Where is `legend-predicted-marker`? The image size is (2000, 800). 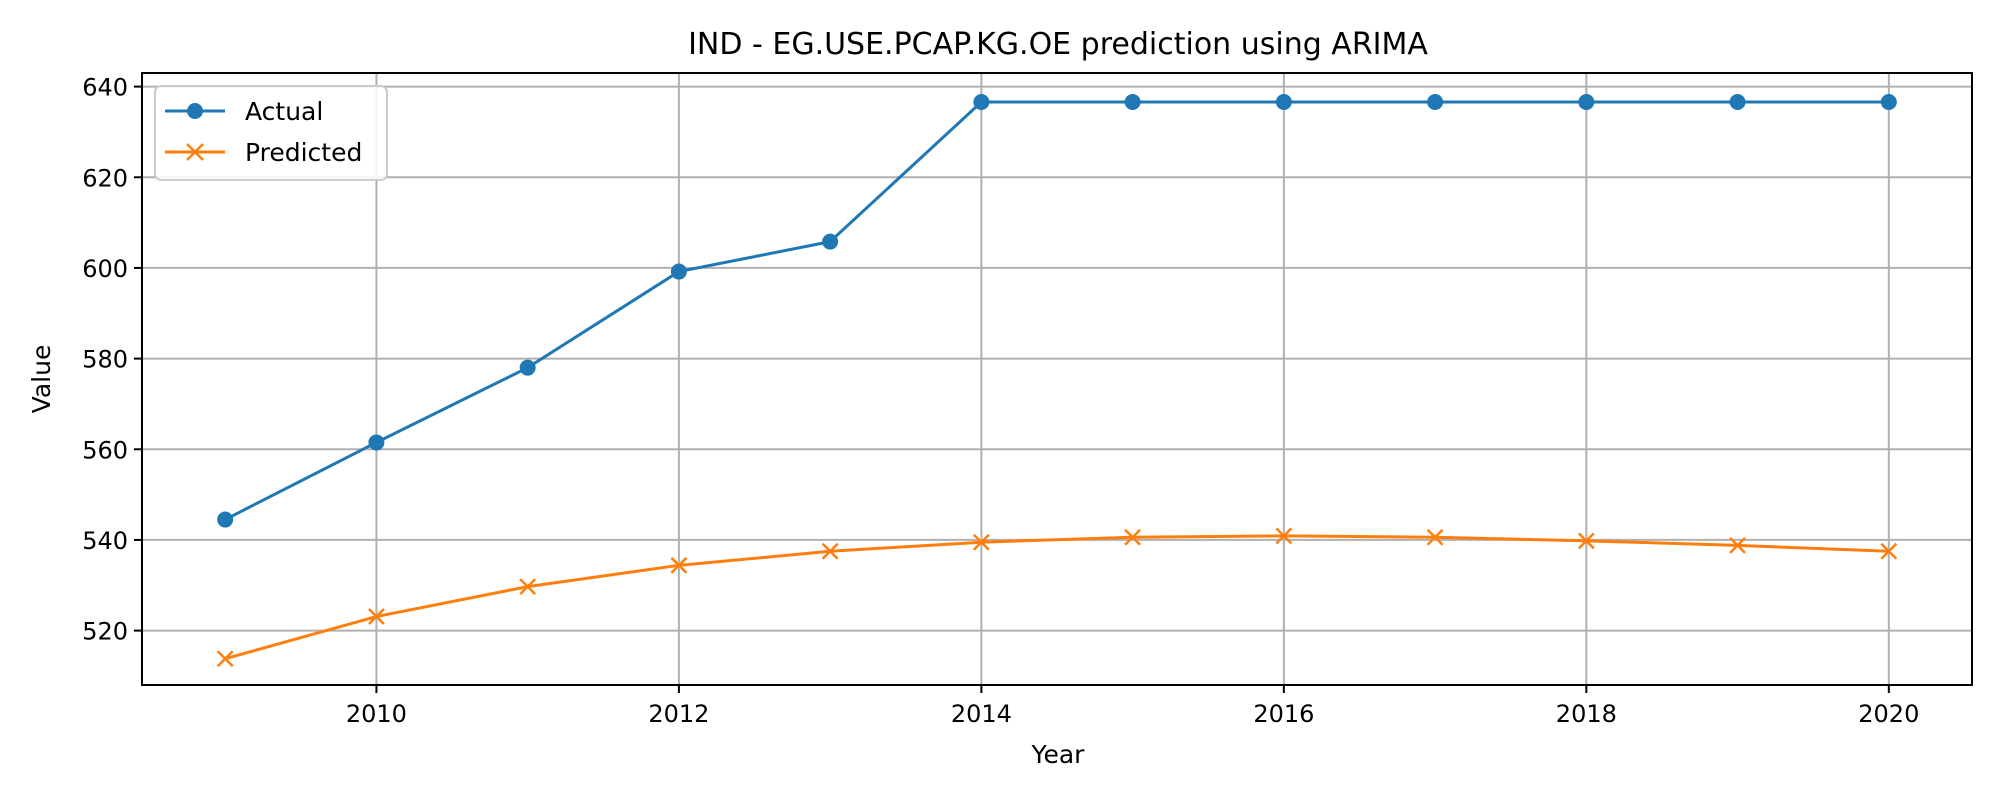
legend-predicted-marker is located at coordinates (195, 152).